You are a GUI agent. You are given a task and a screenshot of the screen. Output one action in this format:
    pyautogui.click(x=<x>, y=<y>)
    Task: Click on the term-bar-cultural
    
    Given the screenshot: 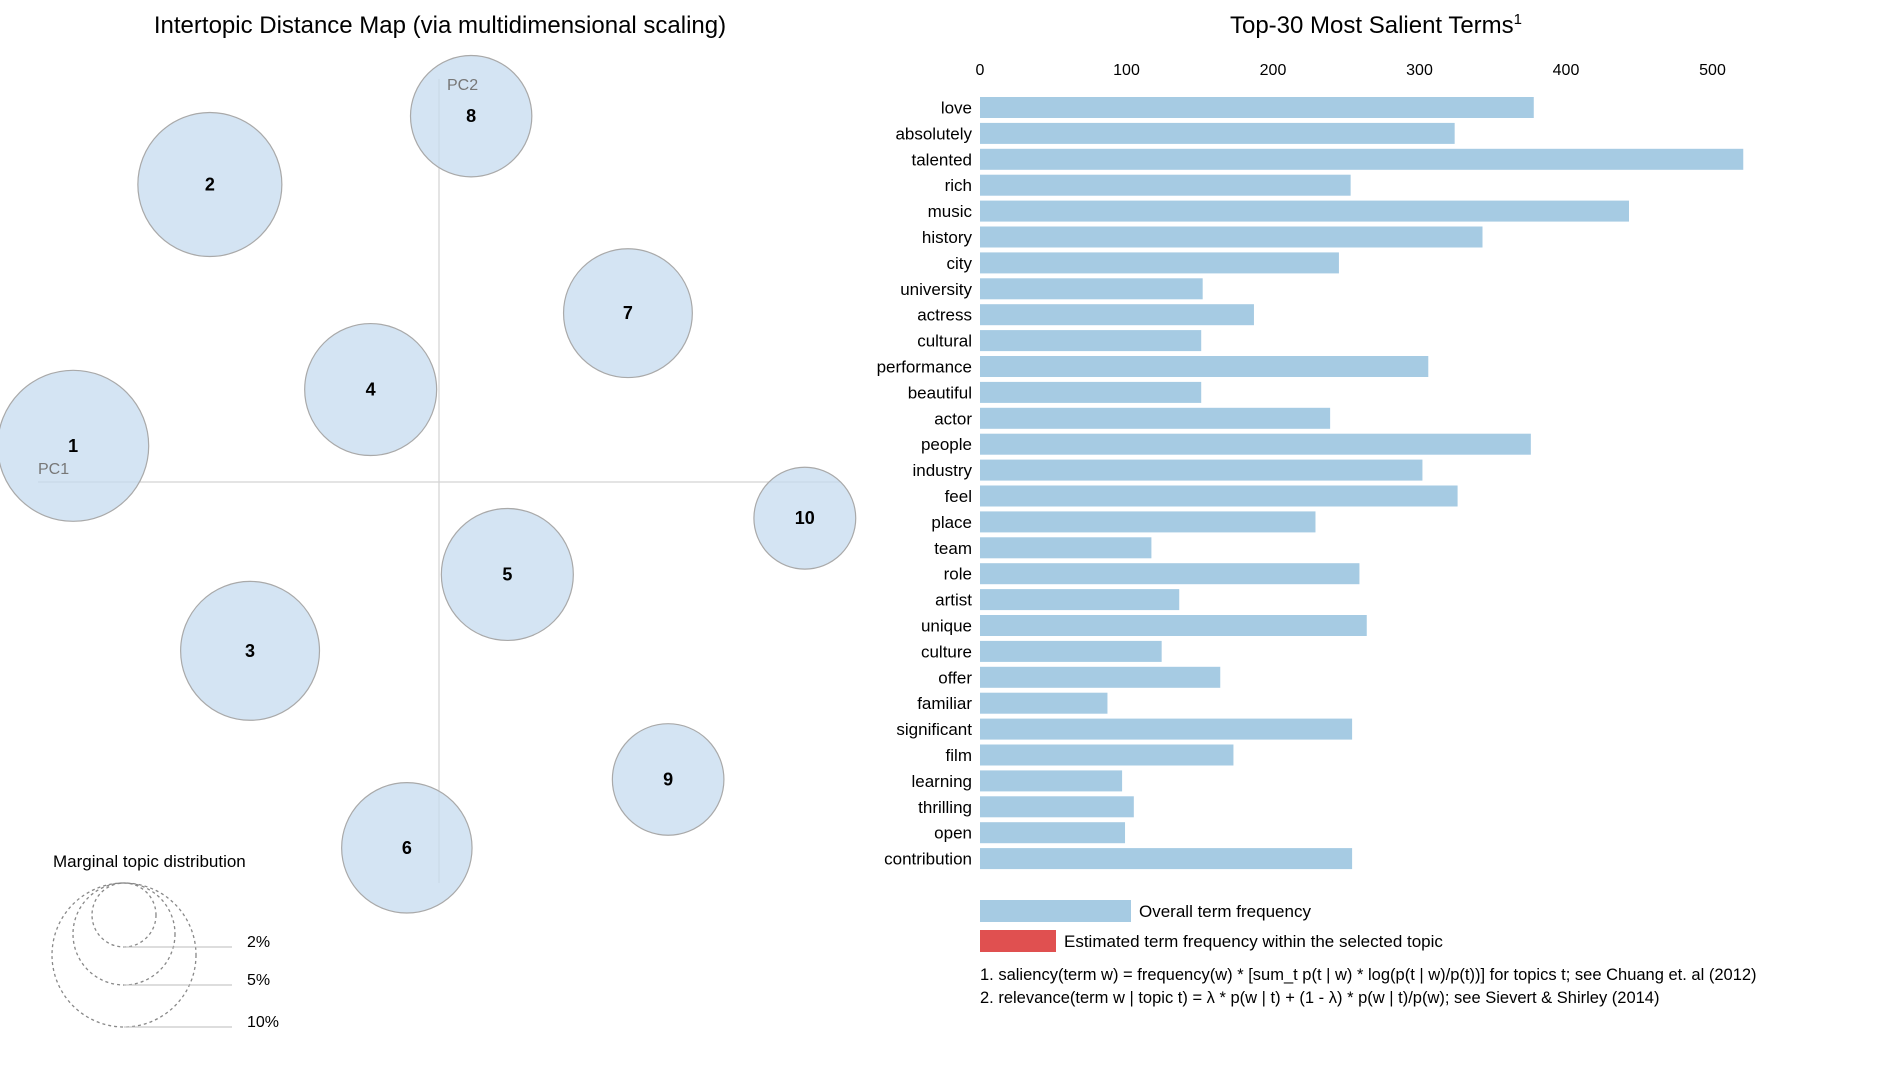 What is the action you would take?
    pyautogui.click(x=1091, y=341)
    